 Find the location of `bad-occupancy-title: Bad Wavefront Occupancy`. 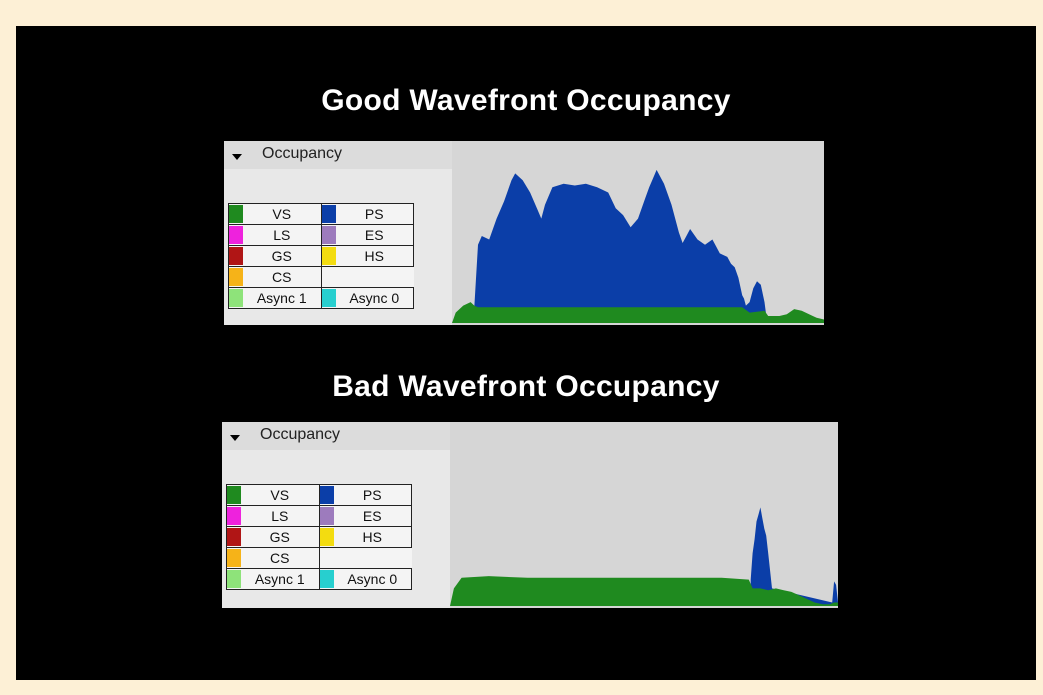

bad-occupancy-title: Bad Wavefront Occupancy is located at coordinates (526, 386).